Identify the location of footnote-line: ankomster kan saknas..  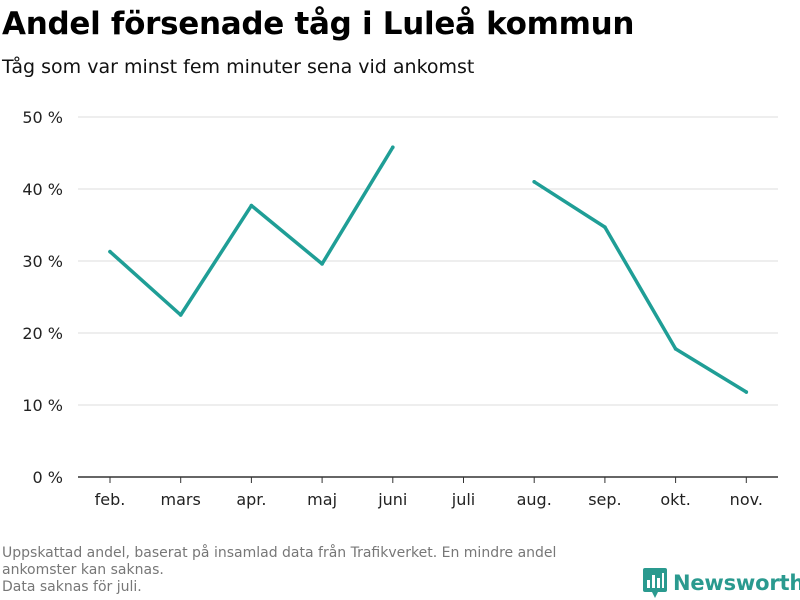
(83, 570).